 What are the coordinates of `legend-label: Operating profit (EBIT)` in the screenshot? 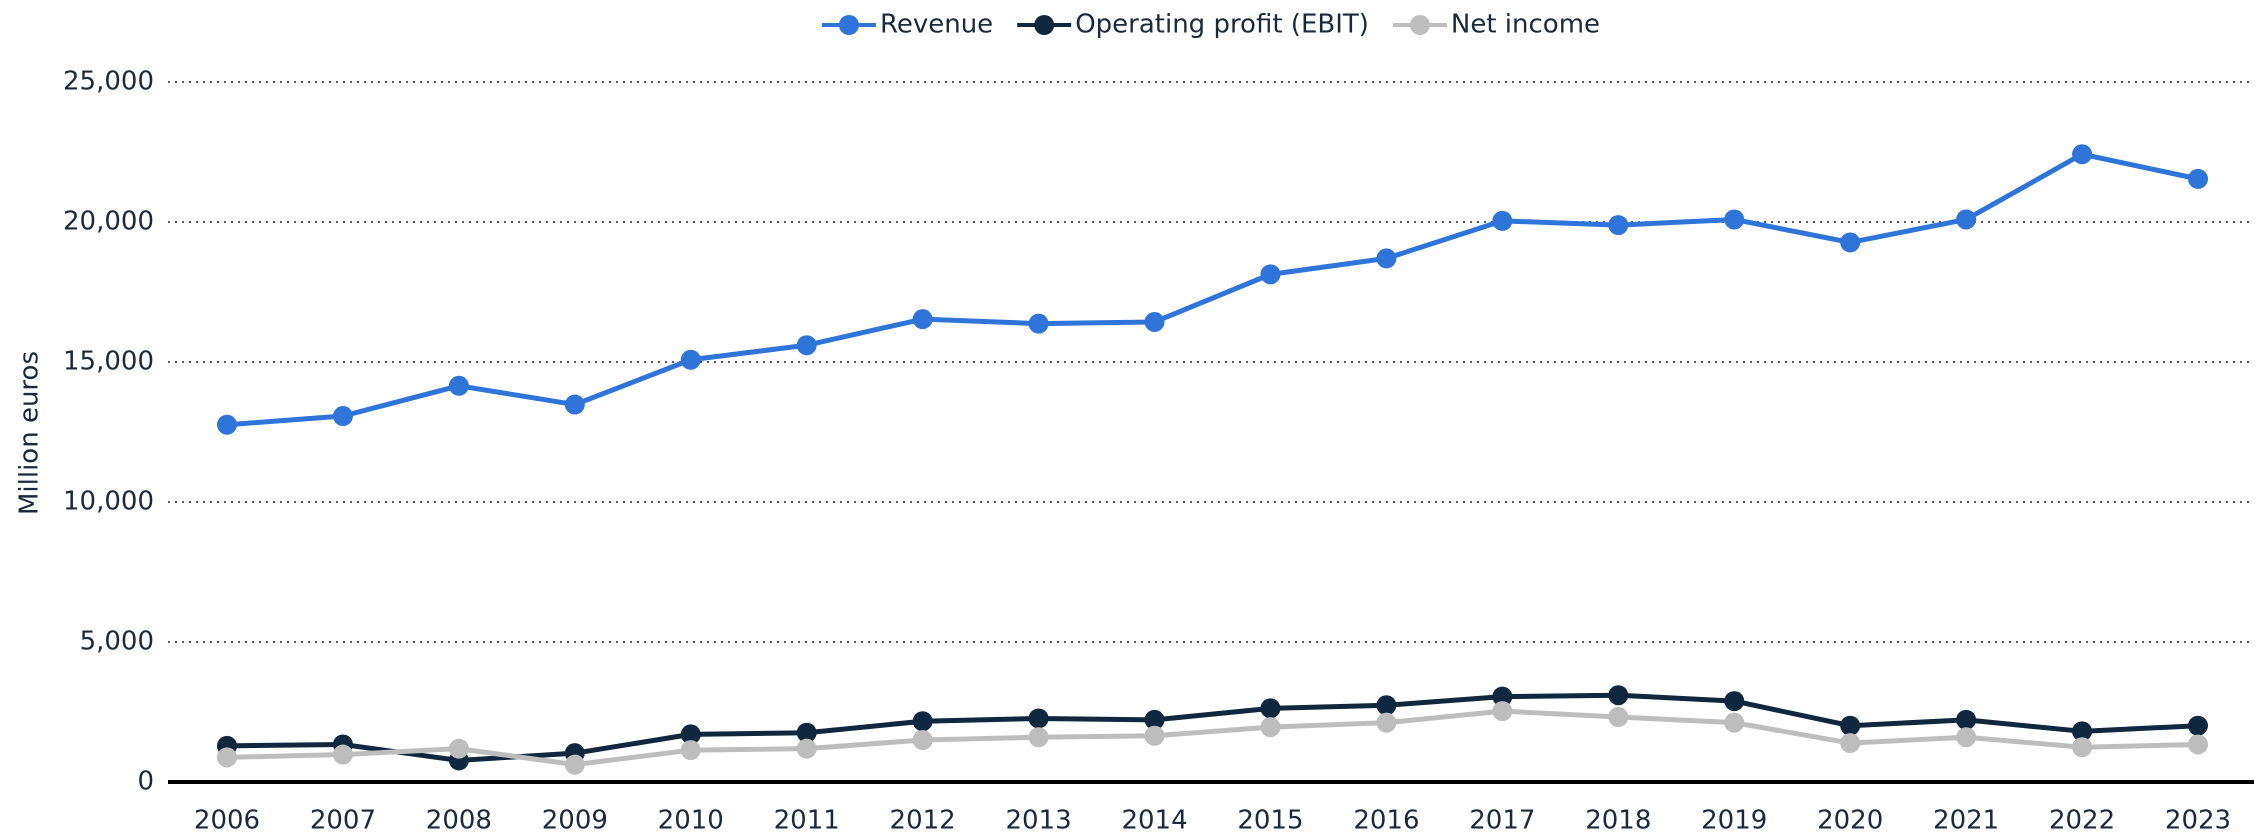 It's located at (1222, 25).